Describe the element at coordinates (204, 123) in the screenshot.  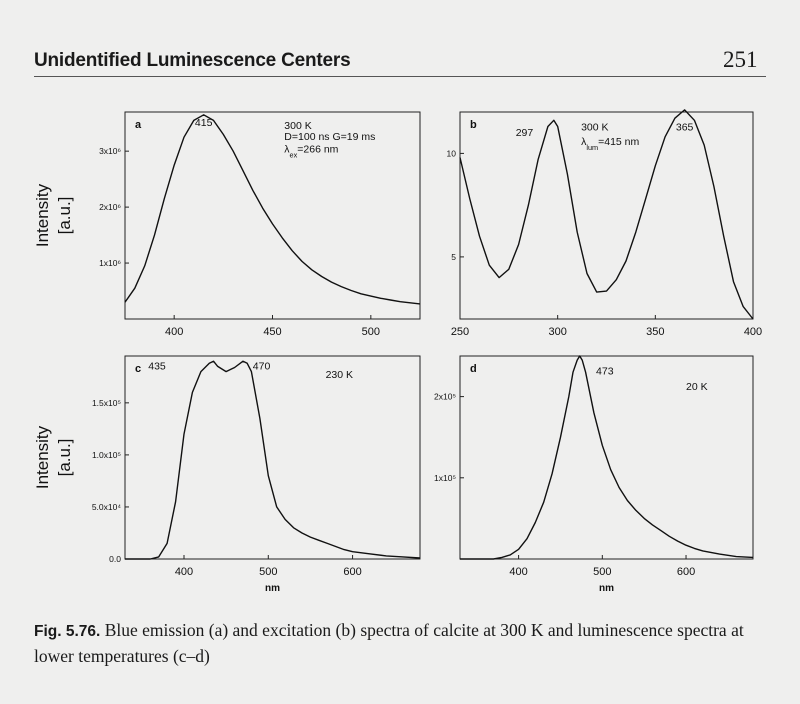
I see `annotation-label: 415` at that location.